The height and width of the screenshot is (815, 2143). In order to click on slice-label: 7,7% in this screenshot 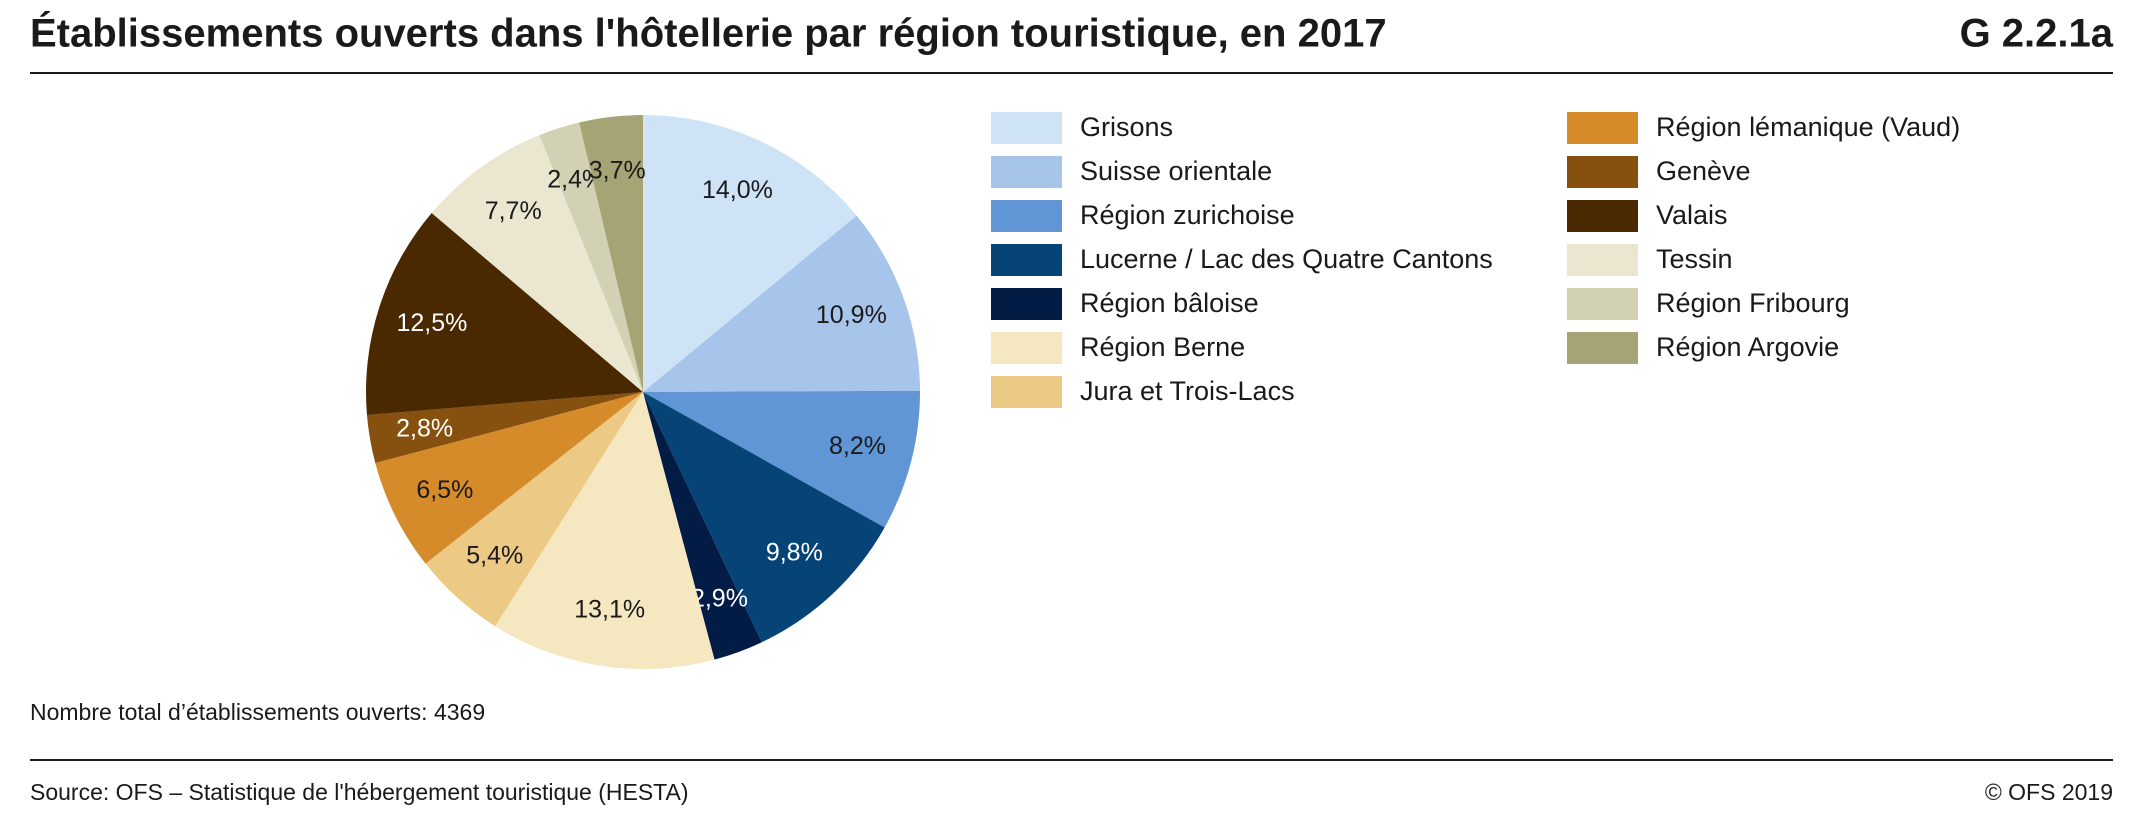, I will do `click(513, 211)`.